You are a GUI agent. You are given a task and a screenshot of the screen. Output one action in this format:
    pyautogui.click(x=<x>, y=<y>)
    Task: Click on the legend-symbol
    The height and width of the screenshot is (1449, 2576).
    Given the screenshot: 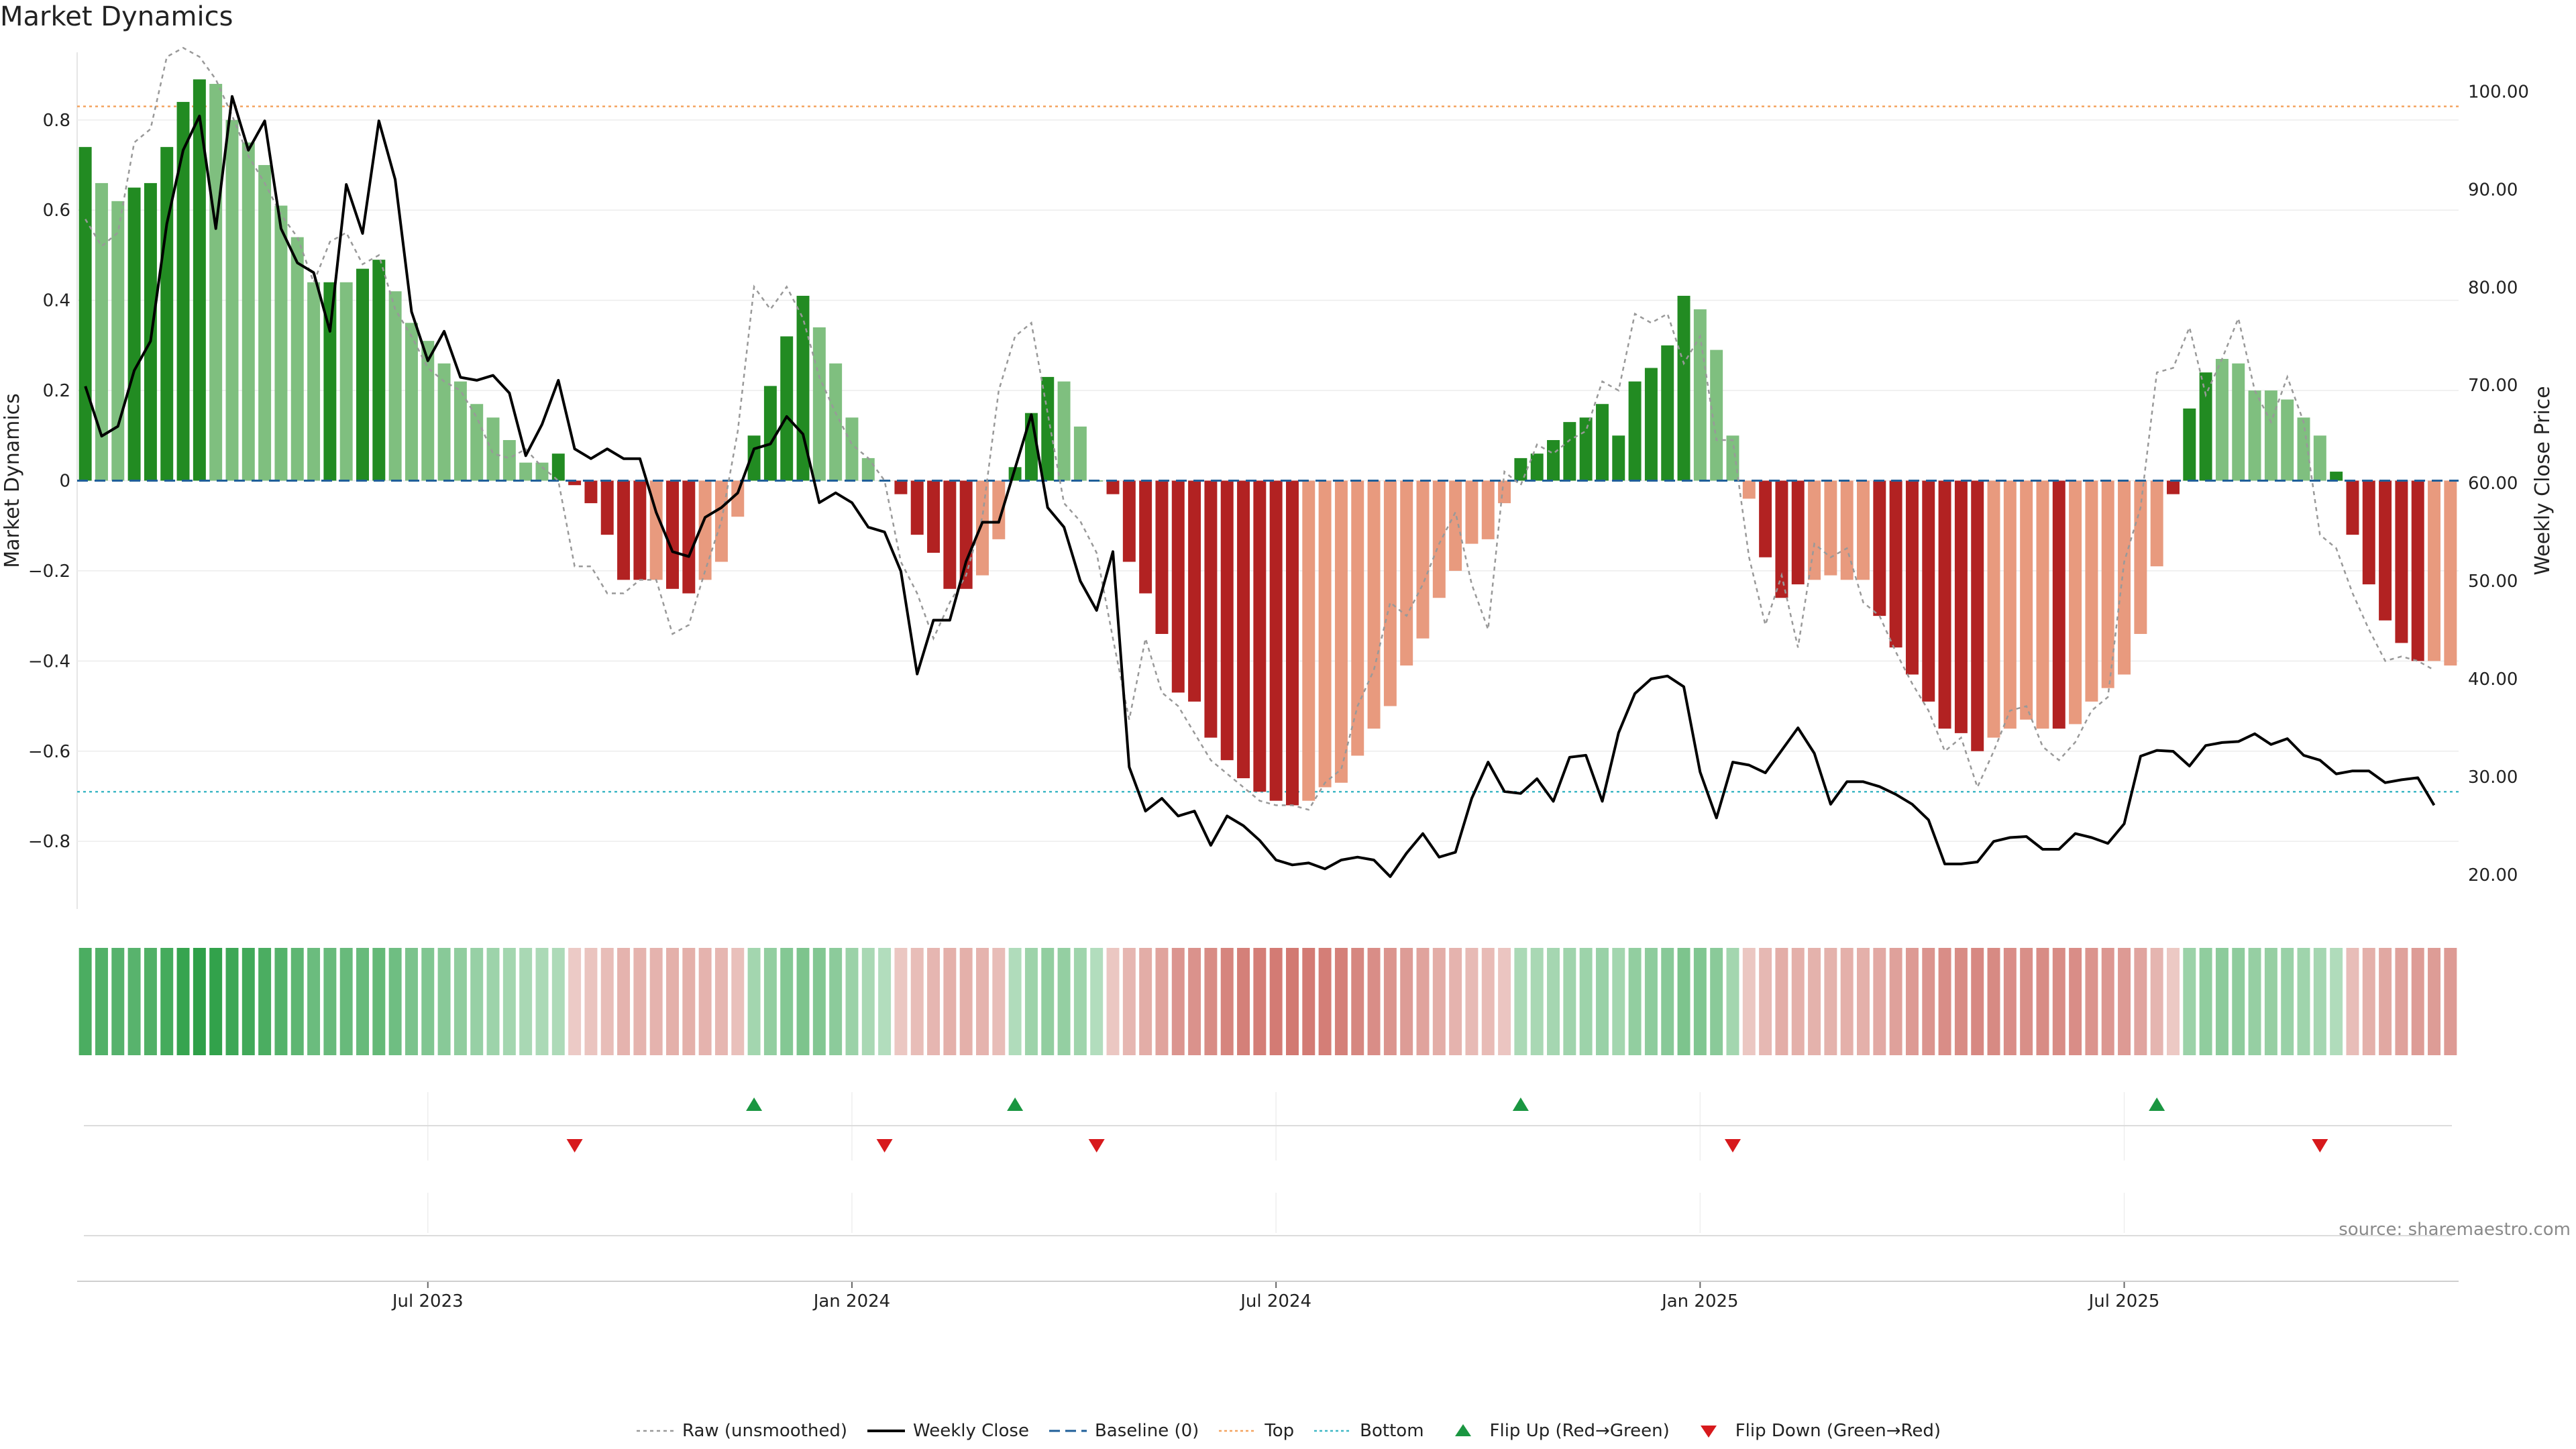 What is the action you would take?
    pyautogui.click(x=1462, y=1430)
    